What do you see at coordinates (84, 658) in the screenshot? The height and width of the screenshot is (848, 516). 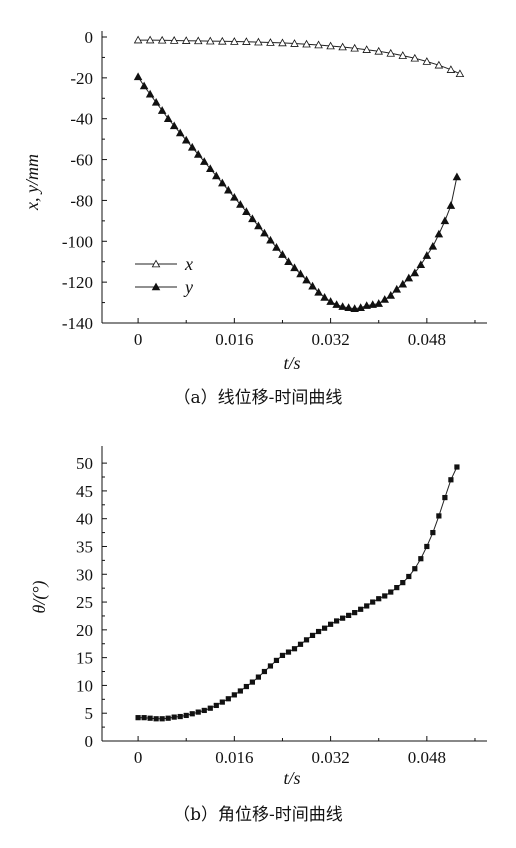 I see `chart-b-ytick-label: 15` at bounding box center [84, 658].